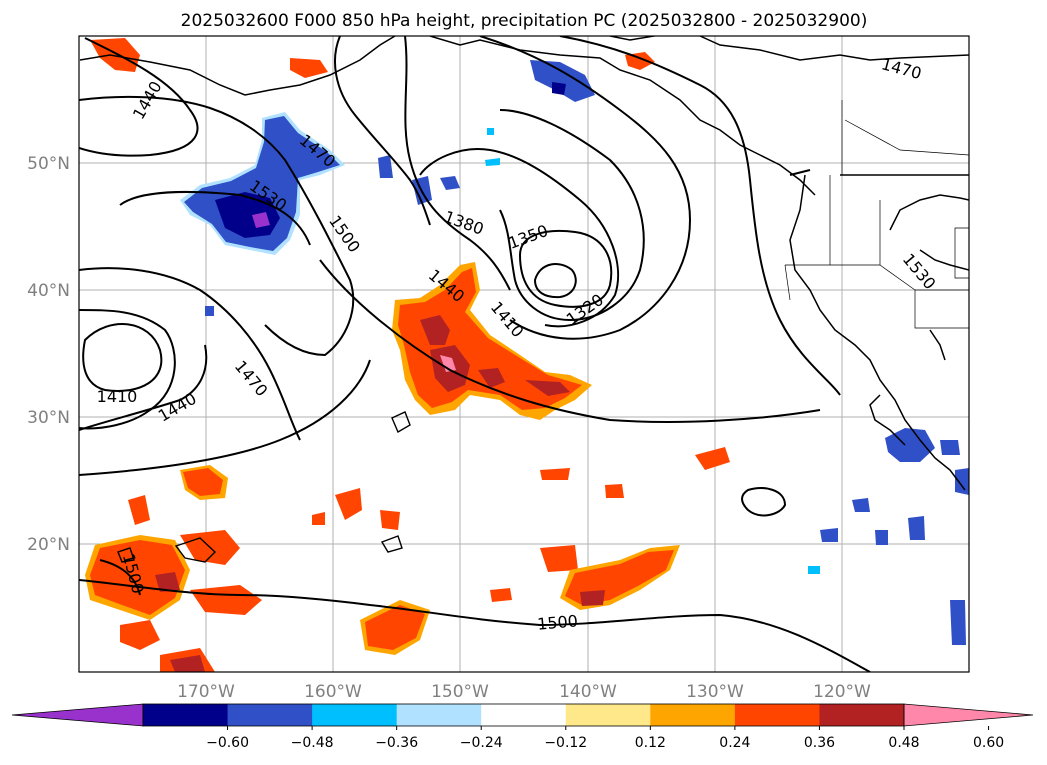  What do you see at coordinates (715, 692) in the screenshot?
I see `lon-label: 130°W` at bounding box center [715, 692].